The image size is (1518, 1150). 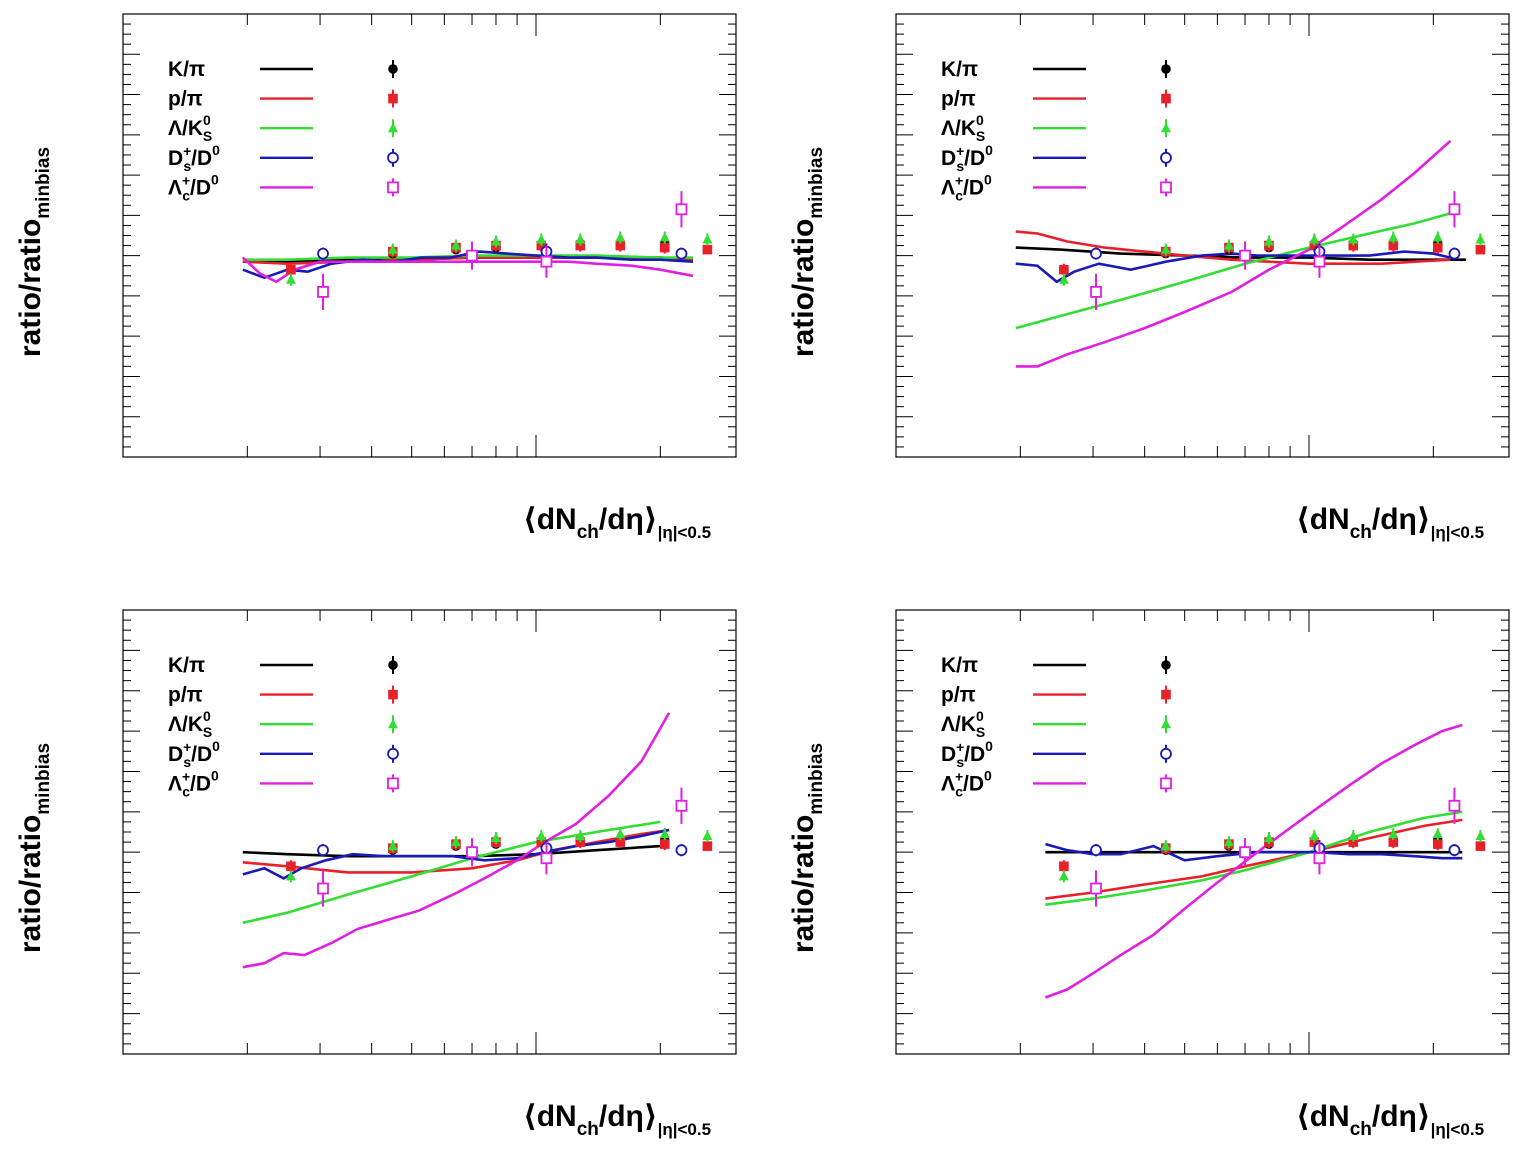 I want to click on legend-label: Λ/K0 S, so click(x=963, y=128).